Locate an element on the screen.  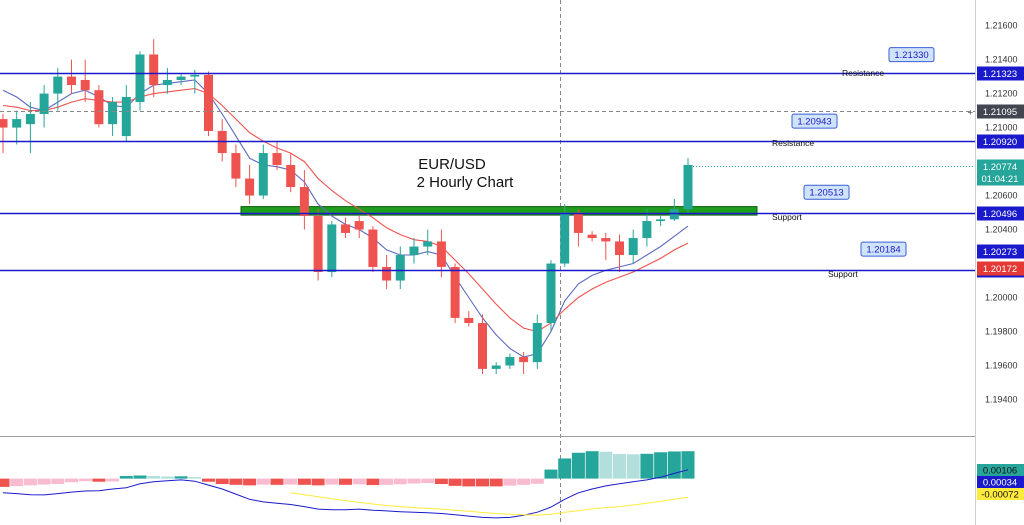
crosshair-price-label-text: 1.21095 is located at coordinates (1000, 112).